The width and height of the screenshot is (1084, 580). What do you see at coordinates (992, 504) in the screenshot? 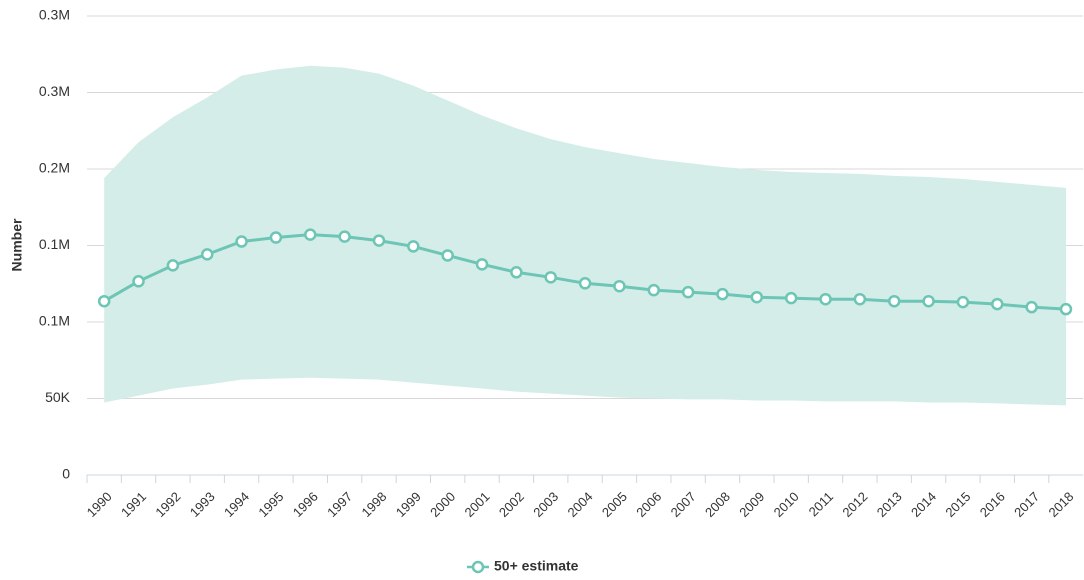
I see `x-tick-label: 2016` at bounding box center [992, 504].